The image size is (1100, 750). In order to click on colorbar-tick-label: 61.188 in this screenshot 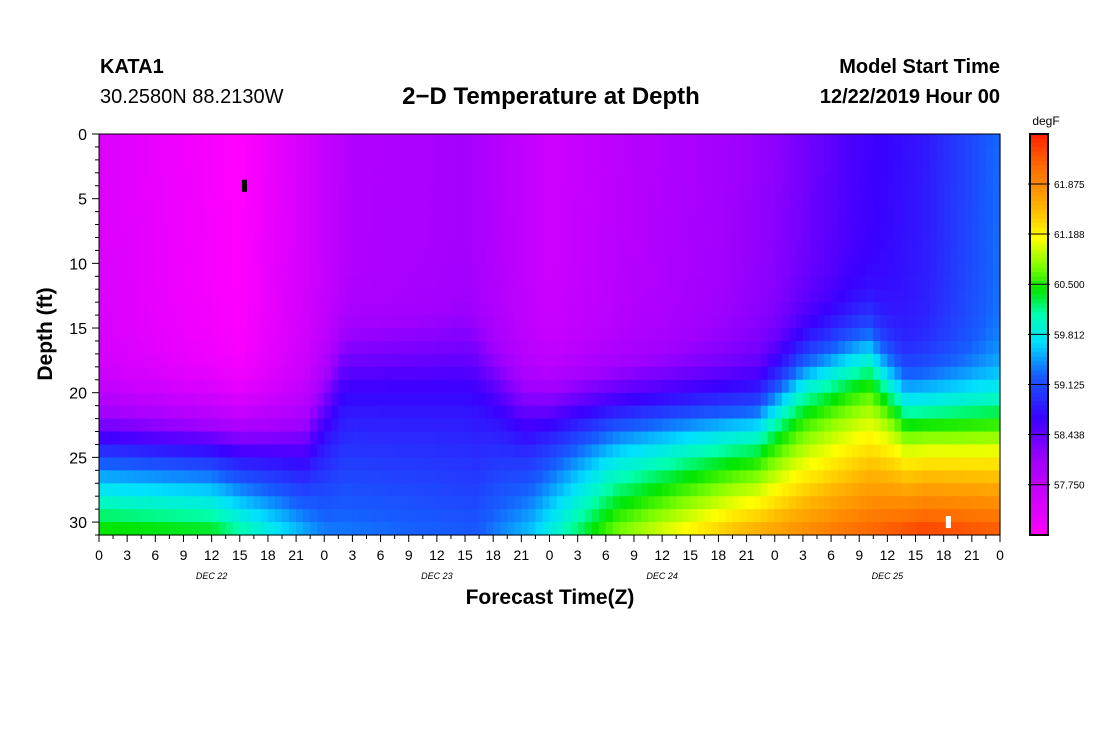, I will do `click(1069, 235)`.